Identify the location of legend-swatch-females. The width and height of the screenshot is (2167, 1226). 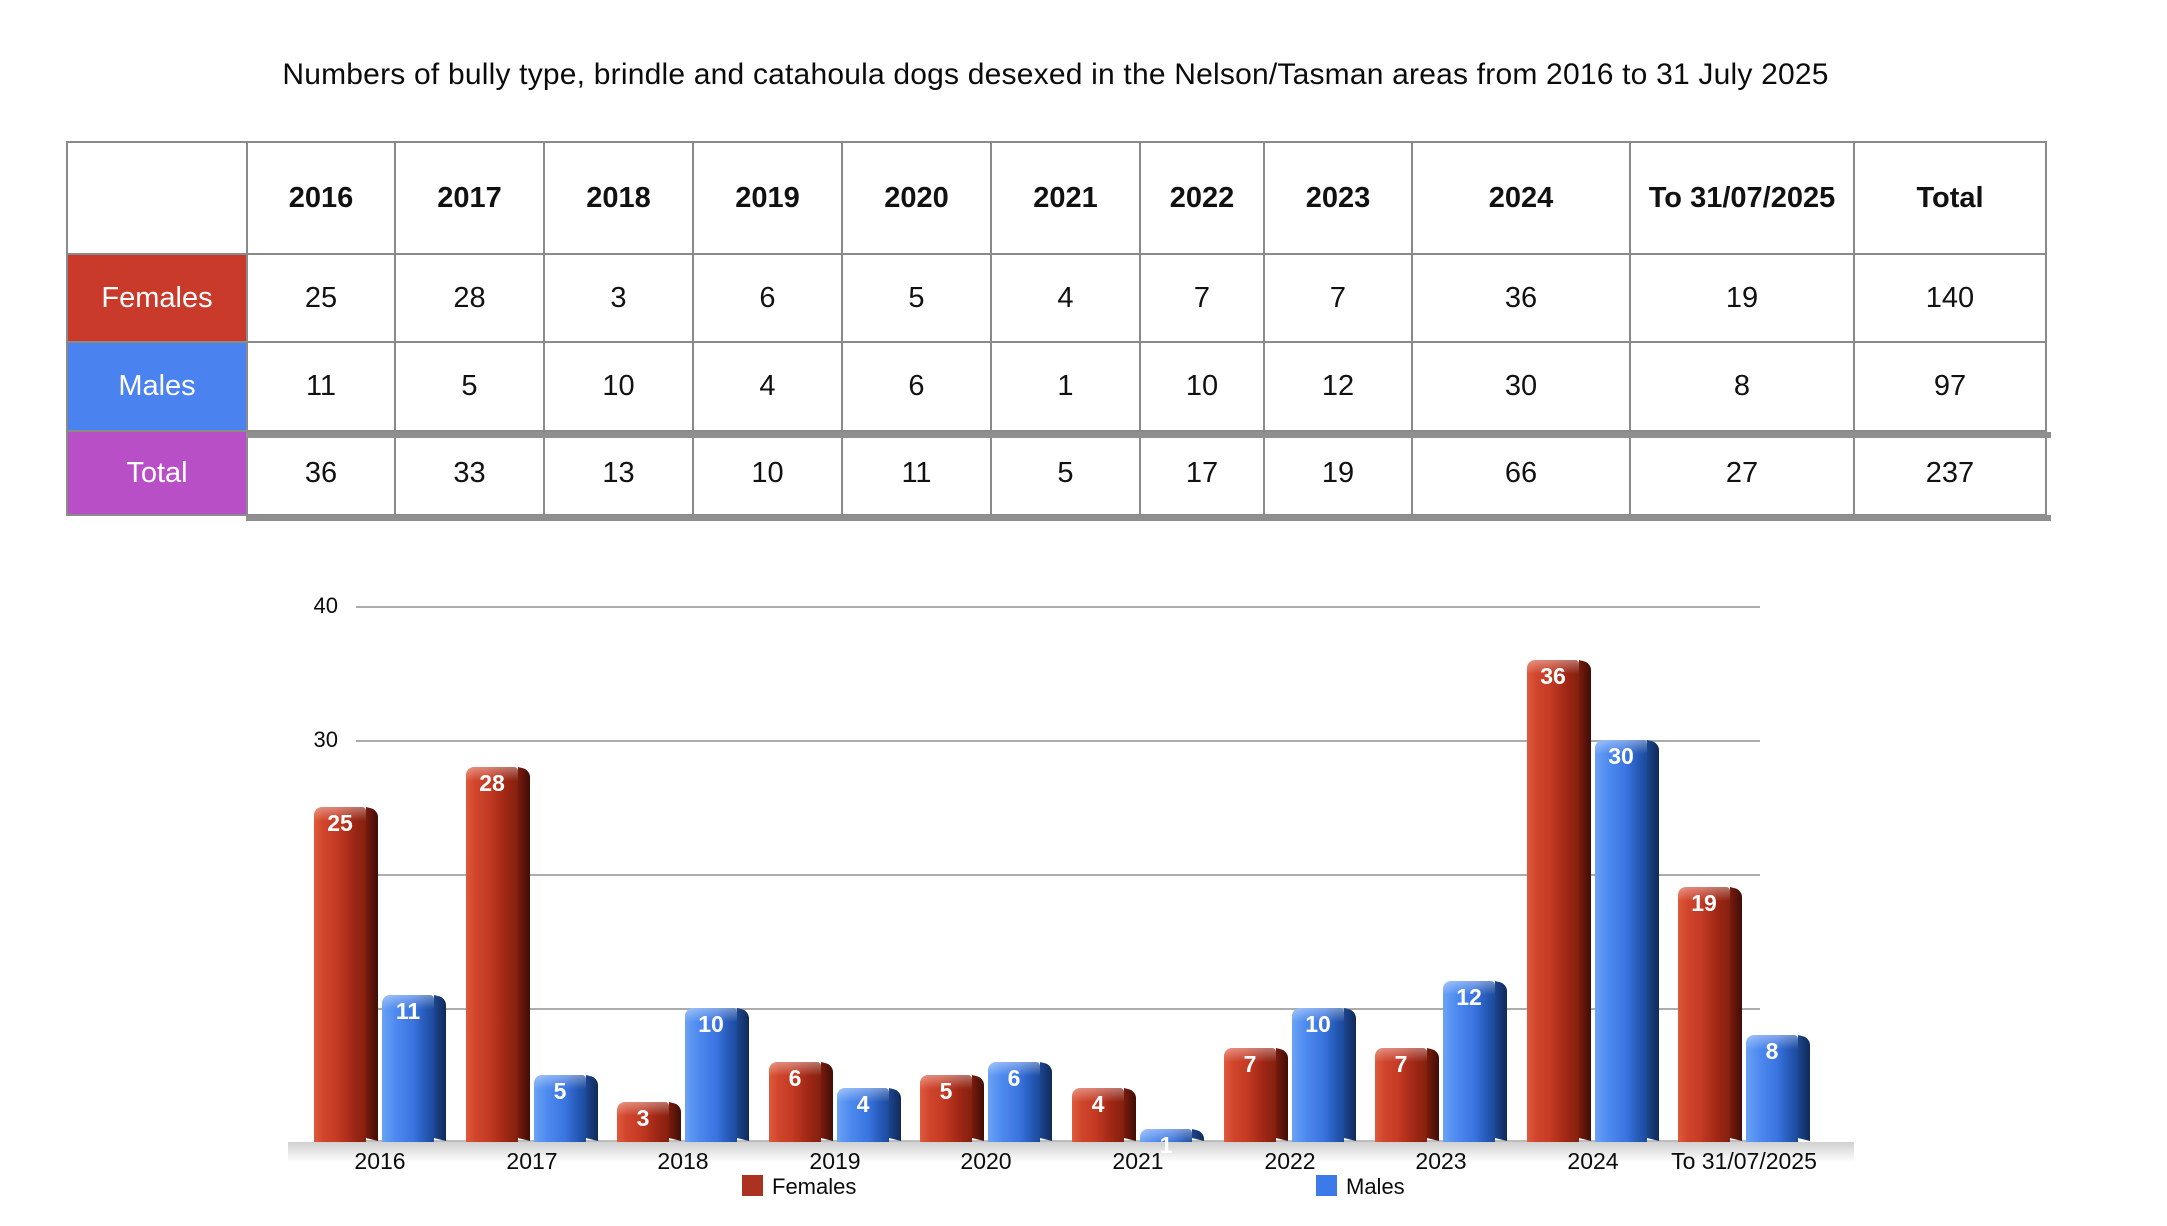
(752, 1185).